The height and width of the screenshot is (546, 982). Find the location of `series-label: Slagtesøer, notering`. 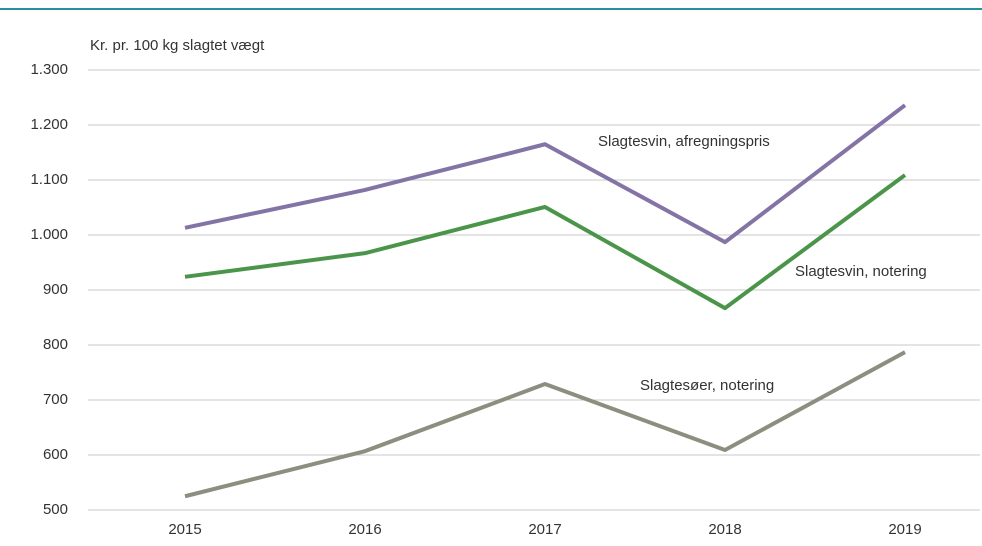

series-label: Slagtesøer, notering is located at coordinates (707, 385).